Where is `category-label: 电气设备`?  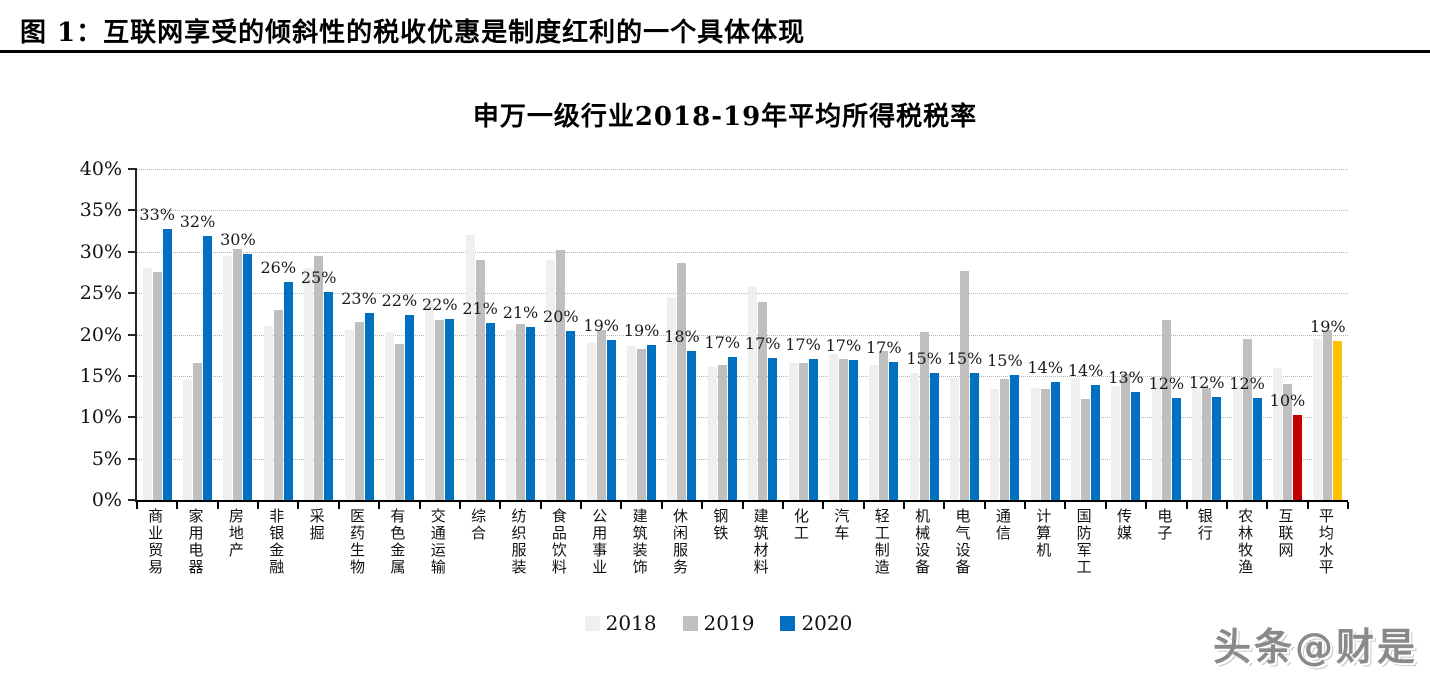 category-label: 电气设备 is located at coordinates (962, 542).